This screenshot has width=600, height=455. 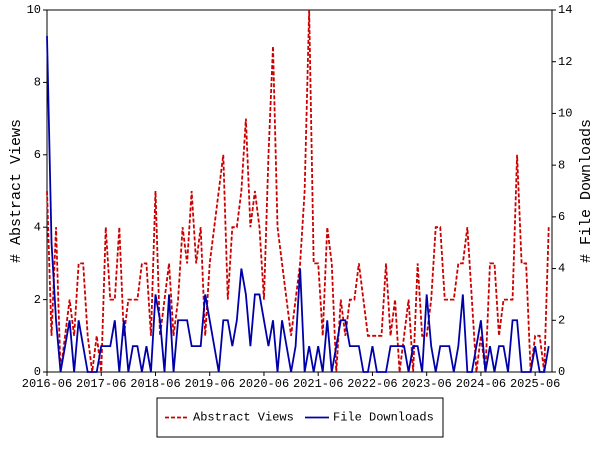 I want to click on x-tick-label: 2017-06, so click(x=101, y=384).